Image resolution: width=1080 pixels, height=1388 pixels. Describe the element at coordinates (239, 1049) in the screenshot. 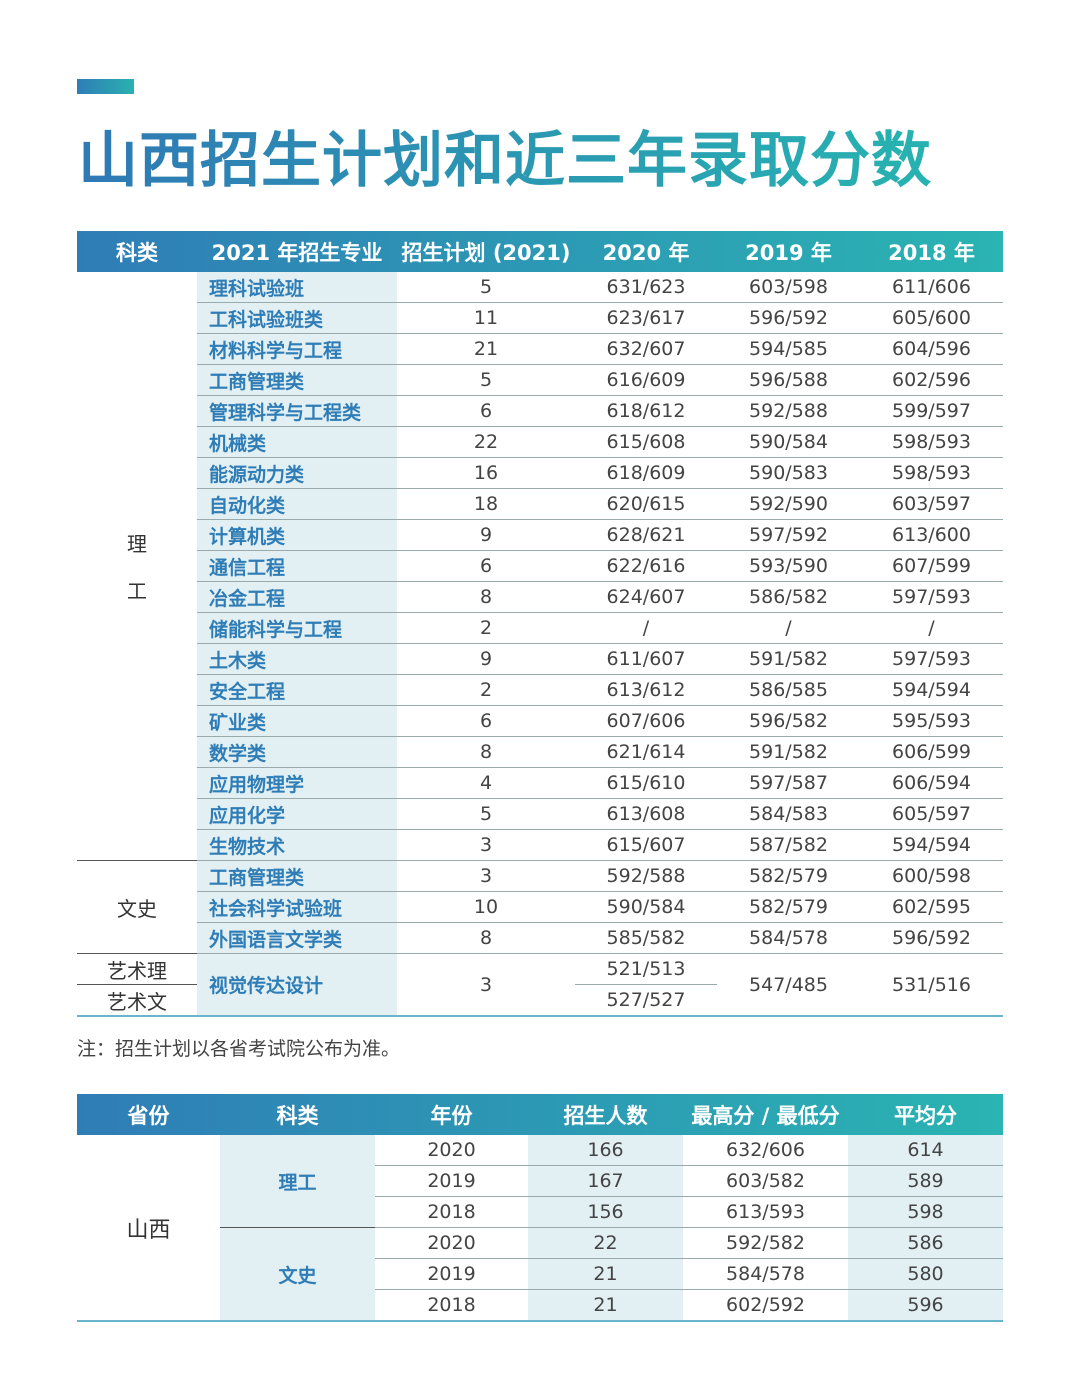

I see `note: 注：招生计划以各省考试院公布为准。` at that location.